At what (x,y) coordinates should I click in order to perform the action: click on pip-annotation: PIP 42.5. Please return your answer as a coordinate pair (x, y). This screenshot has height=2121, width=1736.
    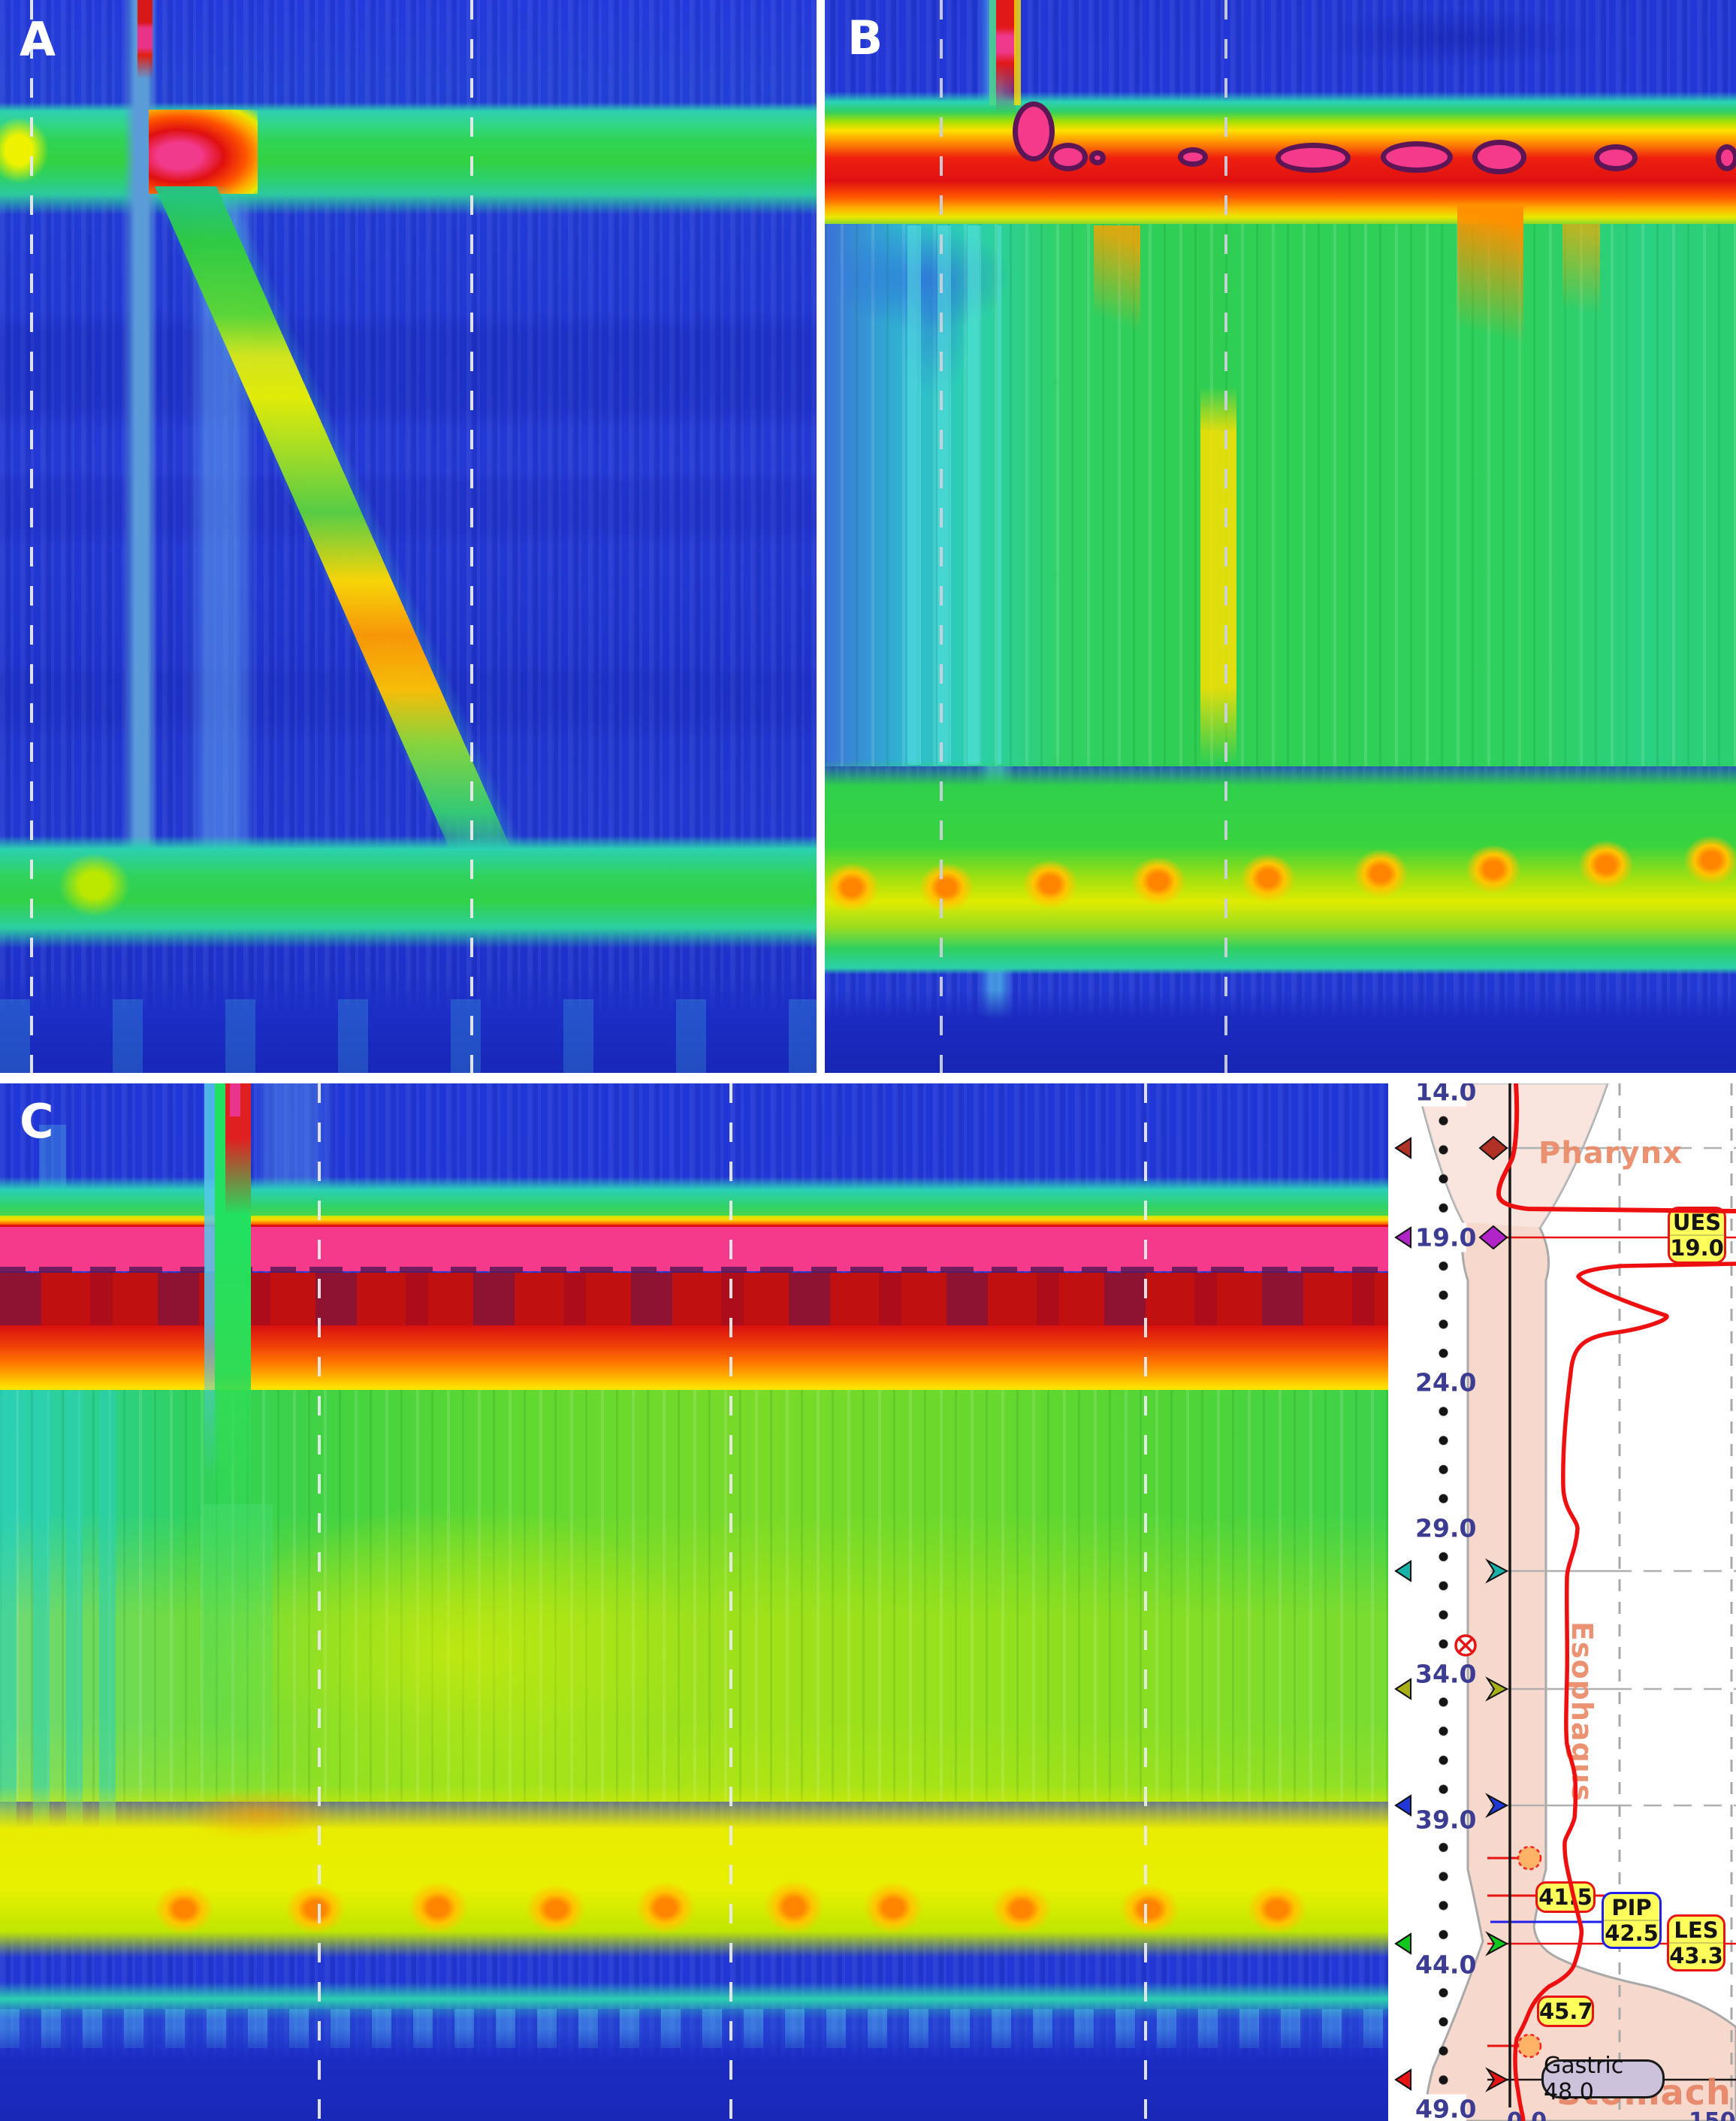
    Looking at the image, I should click on (1632, 1921).